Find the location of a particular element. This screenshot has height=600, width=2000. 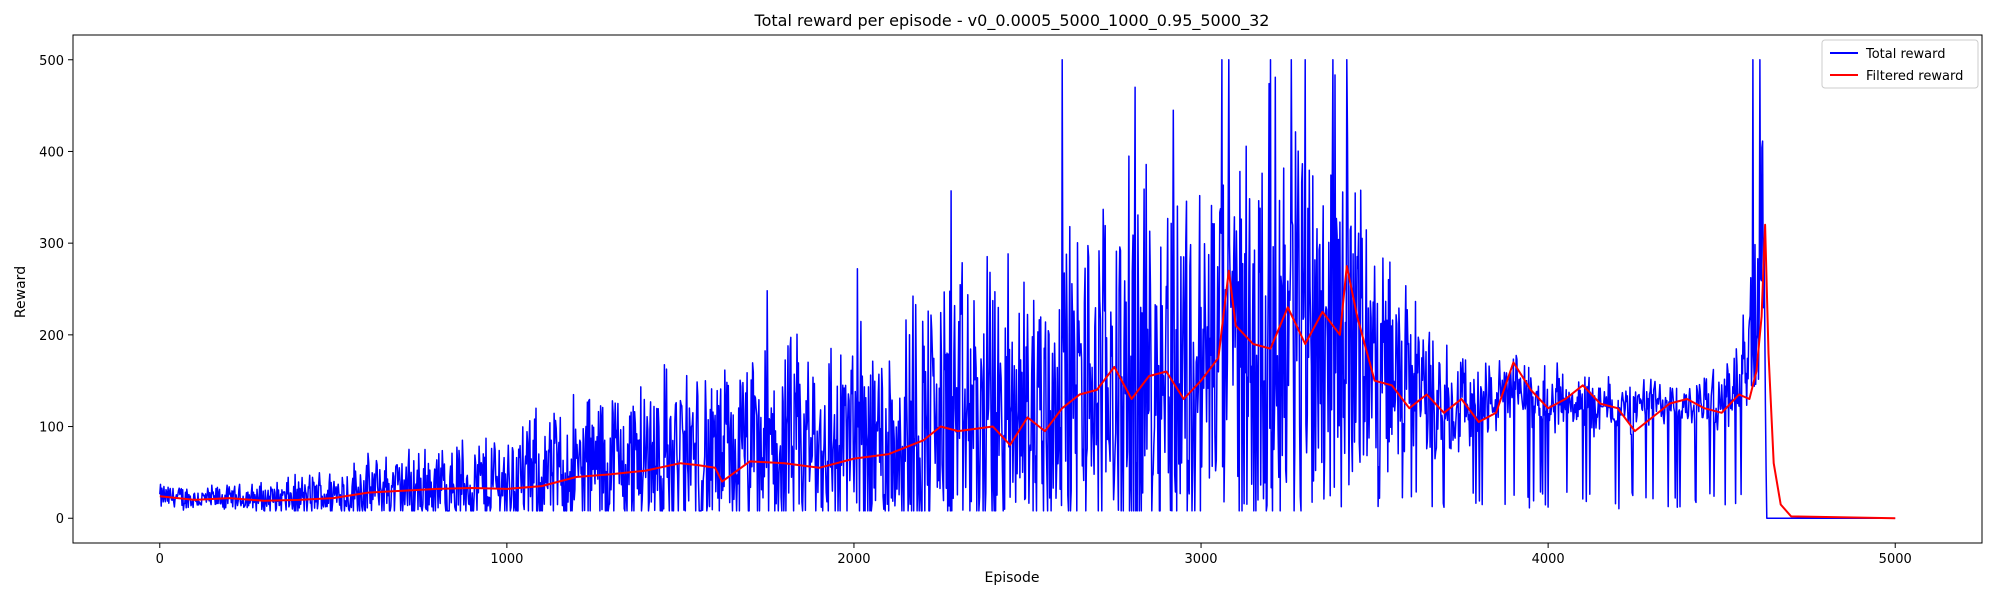

legend-box is located at coordinates (1900, 64).